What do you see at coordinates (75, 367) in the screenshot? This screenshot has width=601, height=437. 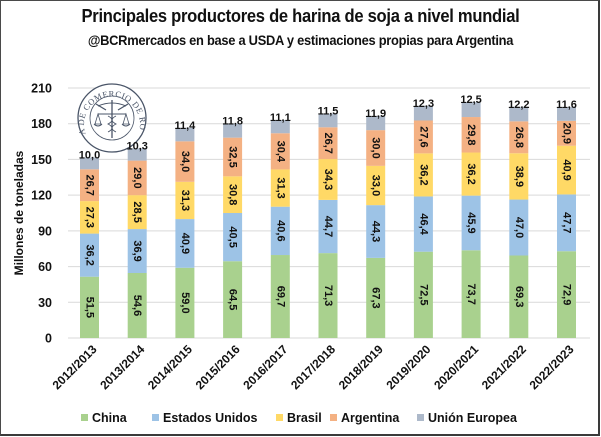 I see `x-tick-label: 2012/2013` at bounding box center [75, 367].